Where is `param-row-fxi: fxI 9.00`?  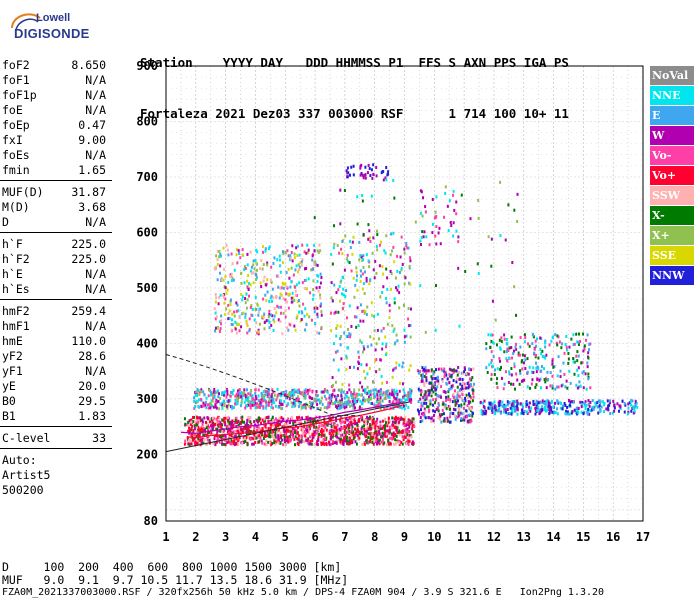 param-row-fxi: fxI 9.00 is located at coordinates (56, 140).